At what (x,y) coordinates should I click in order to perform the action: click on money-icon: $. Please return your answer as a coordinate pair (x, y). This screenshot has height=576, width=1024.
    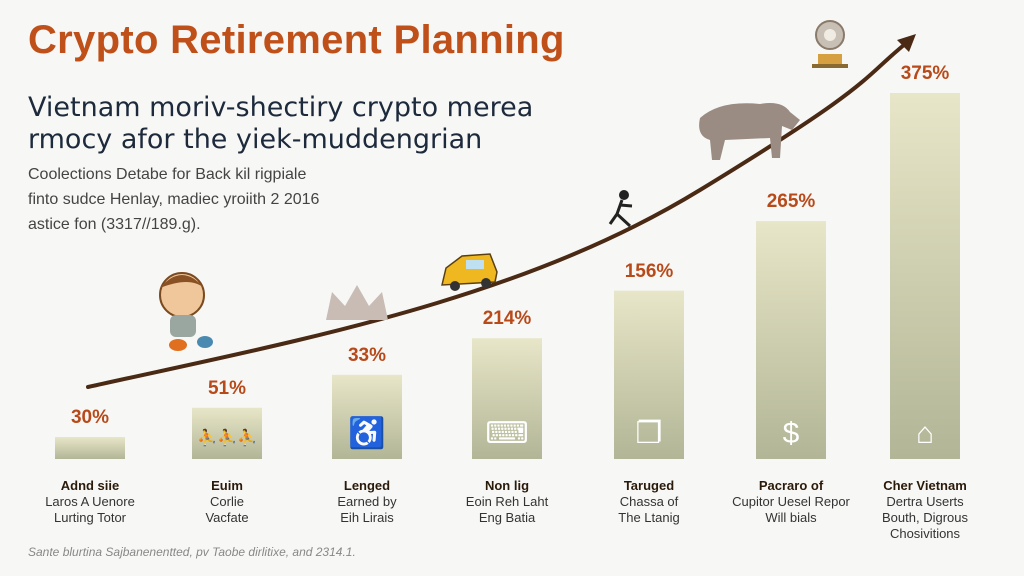
    Looking at the image, I should click on (791, 433).